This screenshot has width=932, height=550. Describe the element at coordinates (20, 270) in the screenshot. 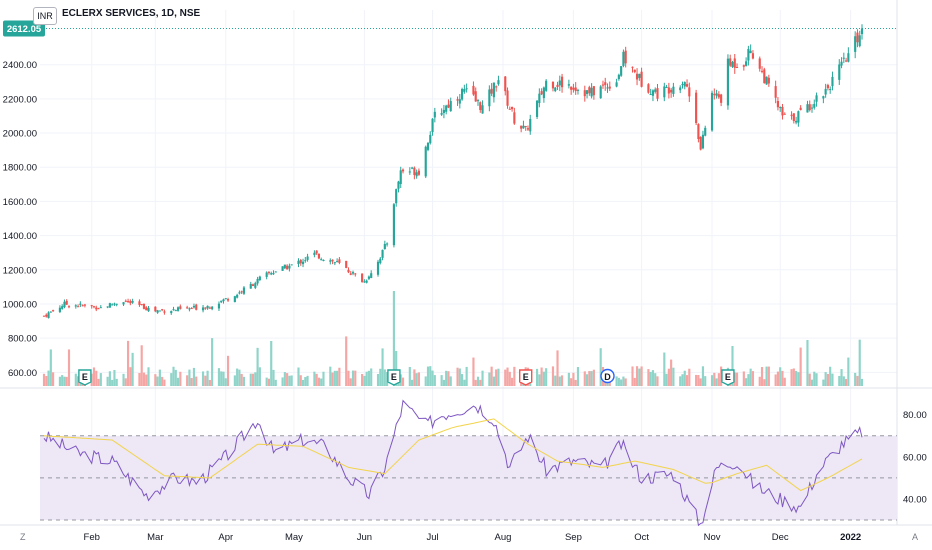

I see `price-tick-label: 1200.00` at that location.